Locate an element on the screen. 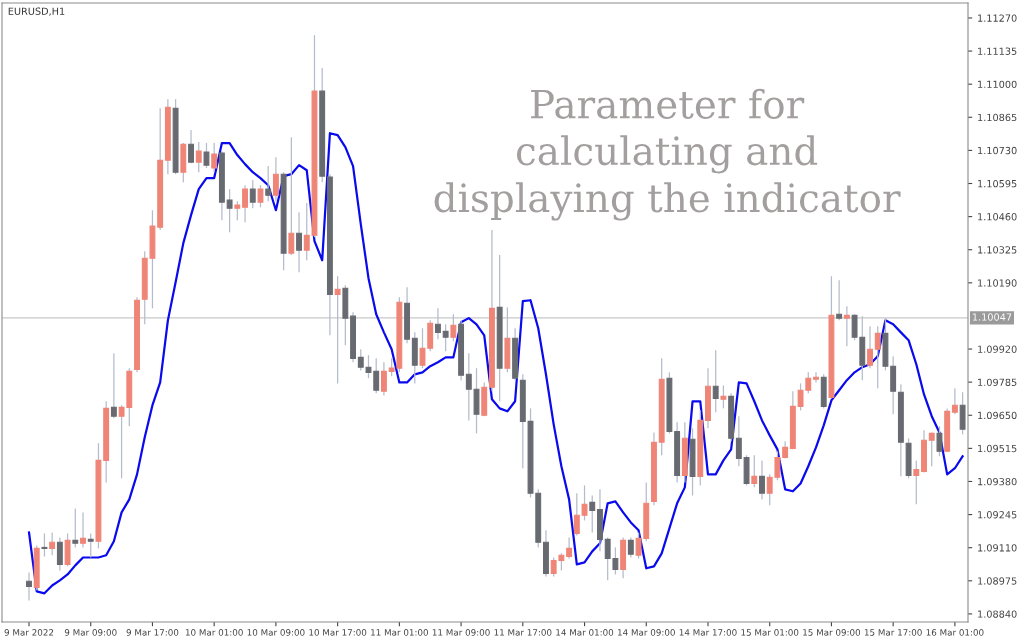  x-tick-label: 15 Mar 17:00 is located at coordinates (893, 632).